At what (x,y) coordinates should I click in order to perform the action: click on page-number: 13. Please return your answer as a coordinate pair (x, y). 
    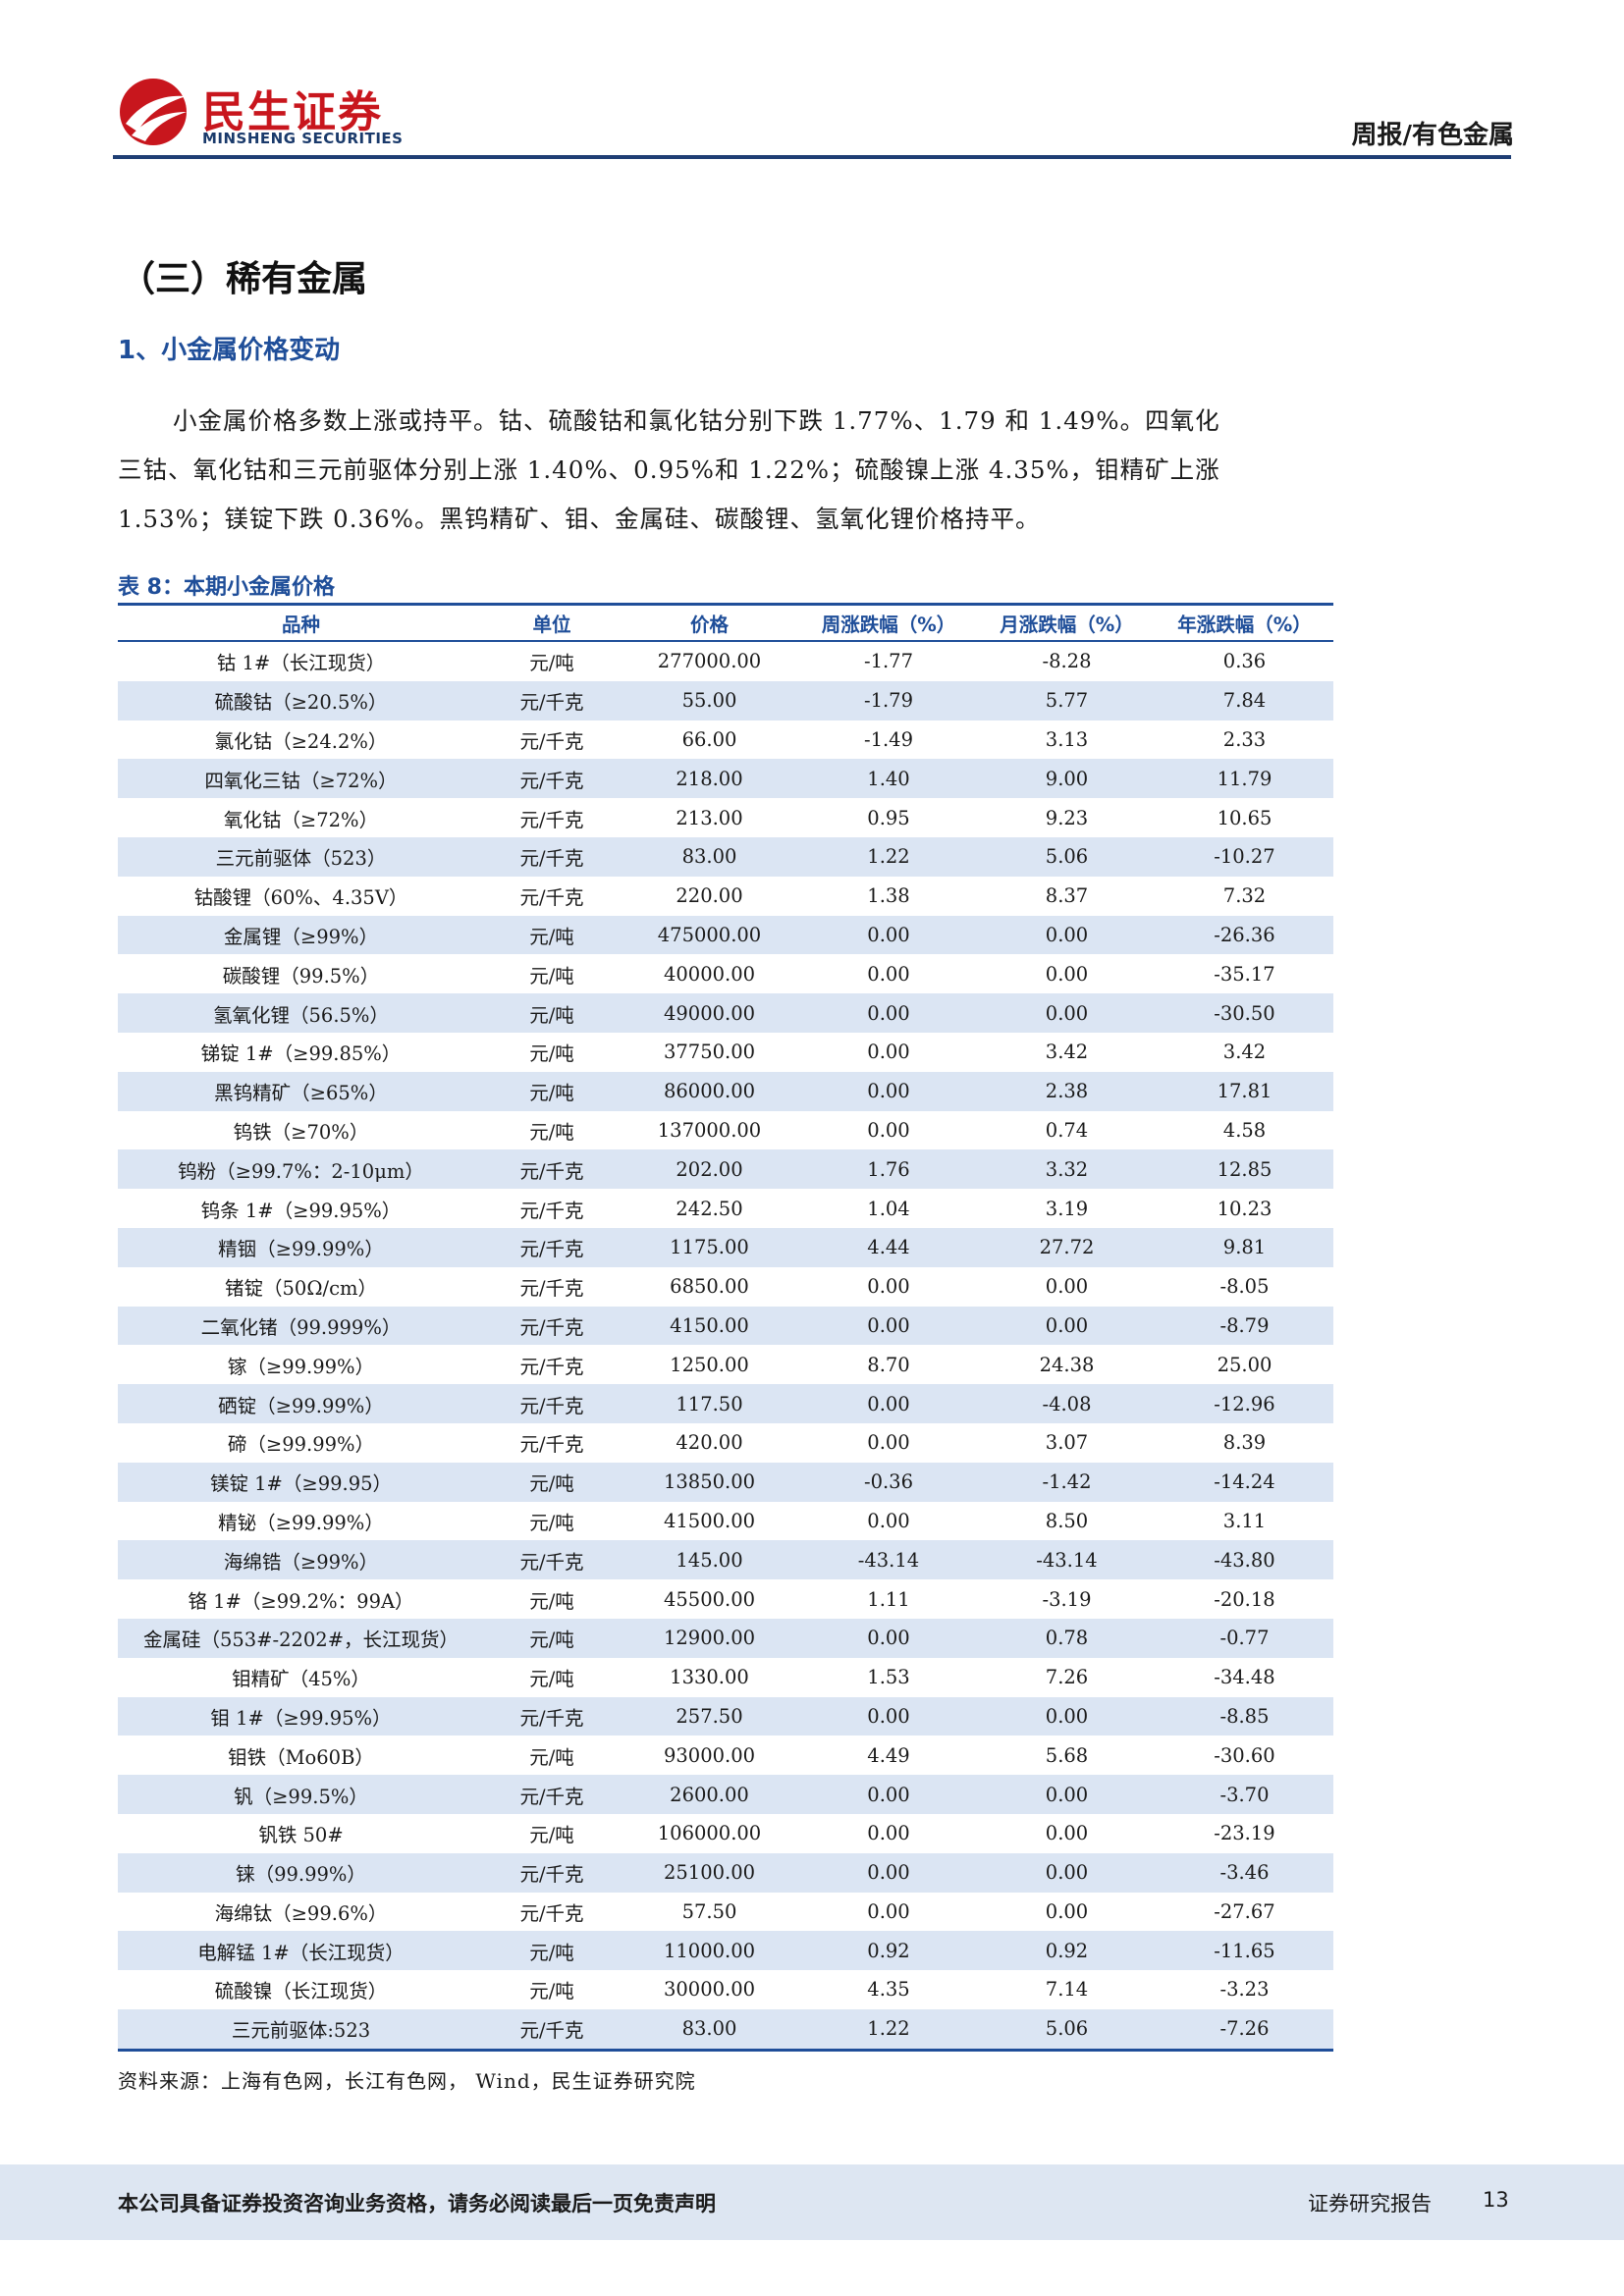
    Looking at the image, I should click on (1496, 2200).